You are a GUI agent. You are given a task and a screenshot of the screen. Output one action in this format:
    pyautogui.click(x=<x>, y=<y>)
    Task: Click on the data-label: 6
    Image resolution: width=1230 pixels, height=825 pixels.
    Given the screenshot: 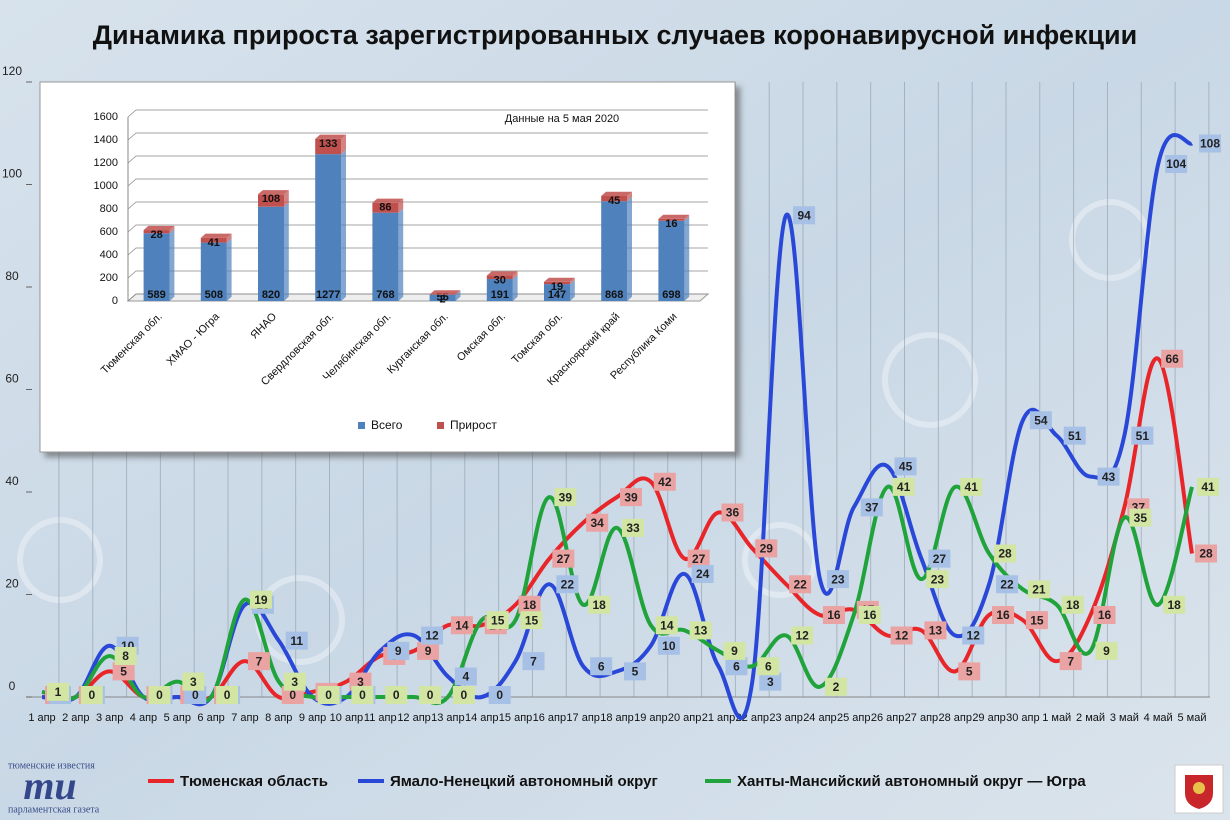 What is the action you would take?
    pyautogui.click(x=601, y=666)
    